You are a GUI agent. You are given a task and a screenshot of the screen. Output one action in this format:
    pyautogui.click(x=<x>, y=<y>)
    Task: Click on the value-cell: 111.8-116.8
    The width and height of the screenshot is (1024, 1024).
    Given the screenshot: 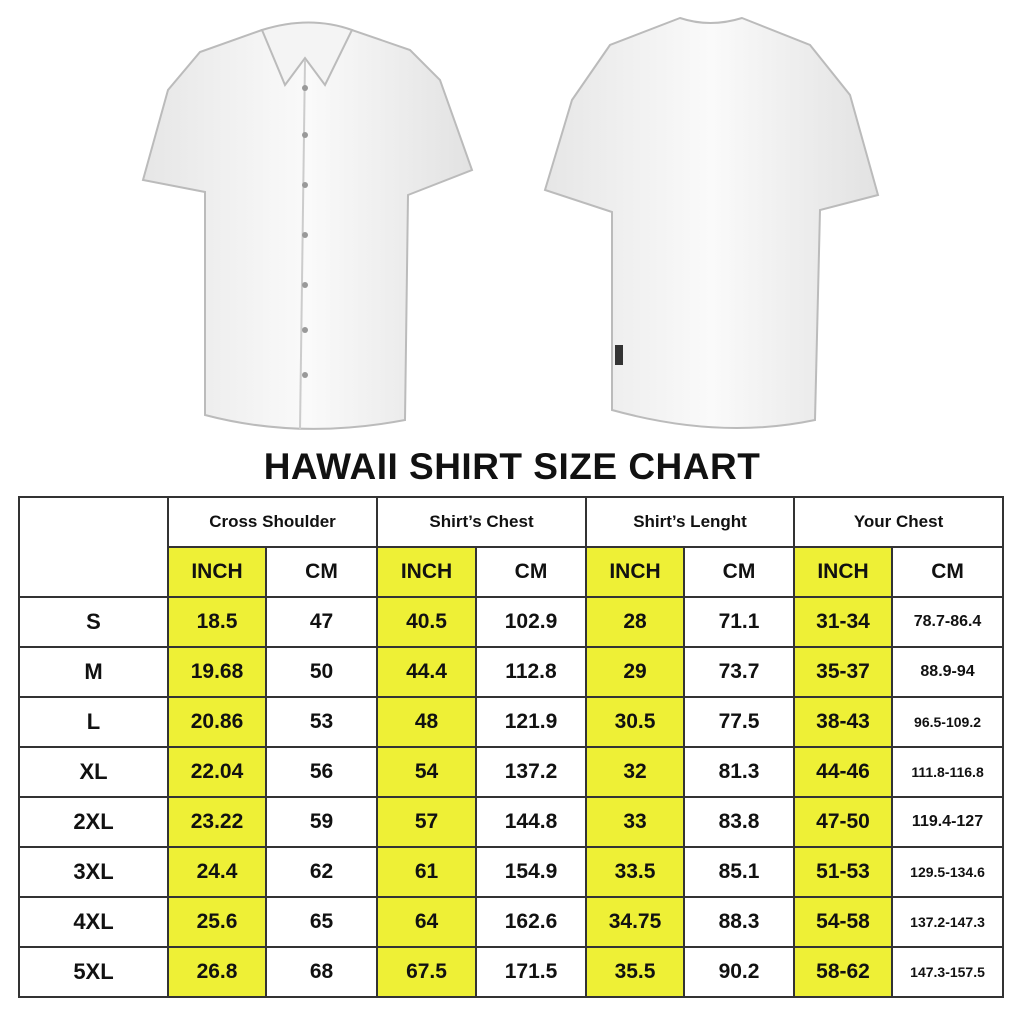 What is the action you would take?
    pyautogui.click(x=948, y=772)
    